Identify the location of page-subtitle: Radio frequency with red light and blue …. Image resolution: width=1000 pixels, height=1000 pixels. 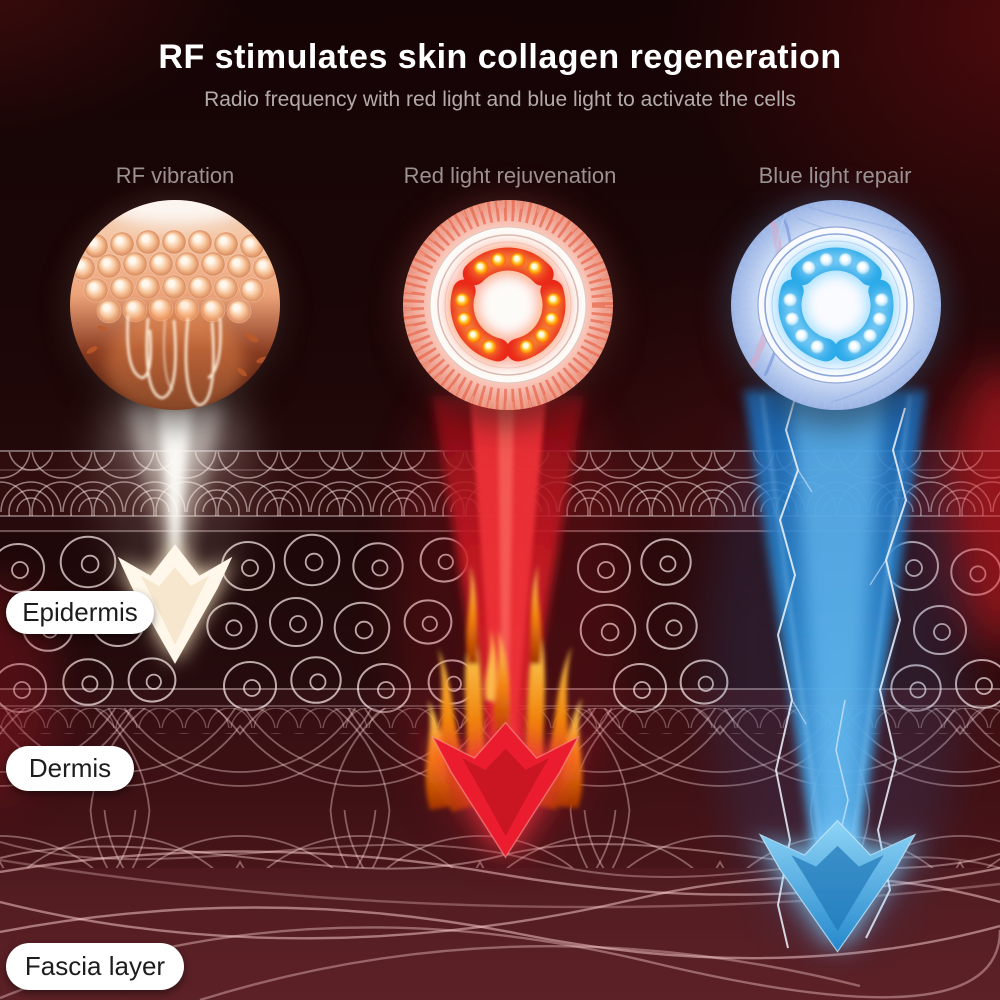
(500, 99).